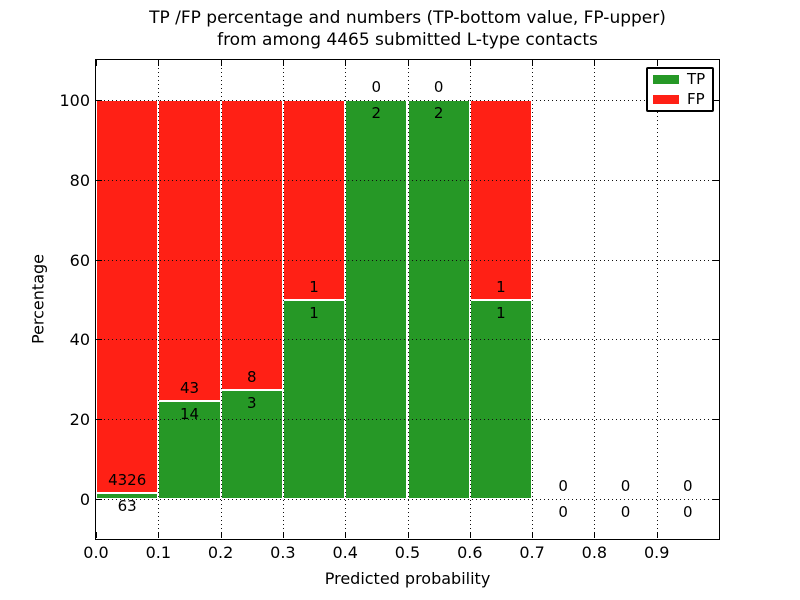  I want to click on tp-count-label: 14, so click(189, 414).